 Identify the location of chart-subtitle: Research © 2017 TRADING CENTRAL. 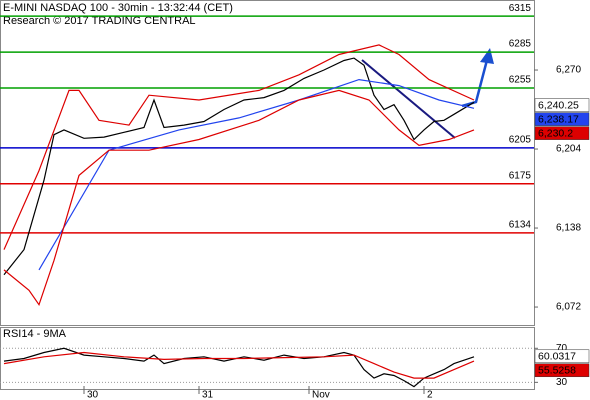
(99, 21).